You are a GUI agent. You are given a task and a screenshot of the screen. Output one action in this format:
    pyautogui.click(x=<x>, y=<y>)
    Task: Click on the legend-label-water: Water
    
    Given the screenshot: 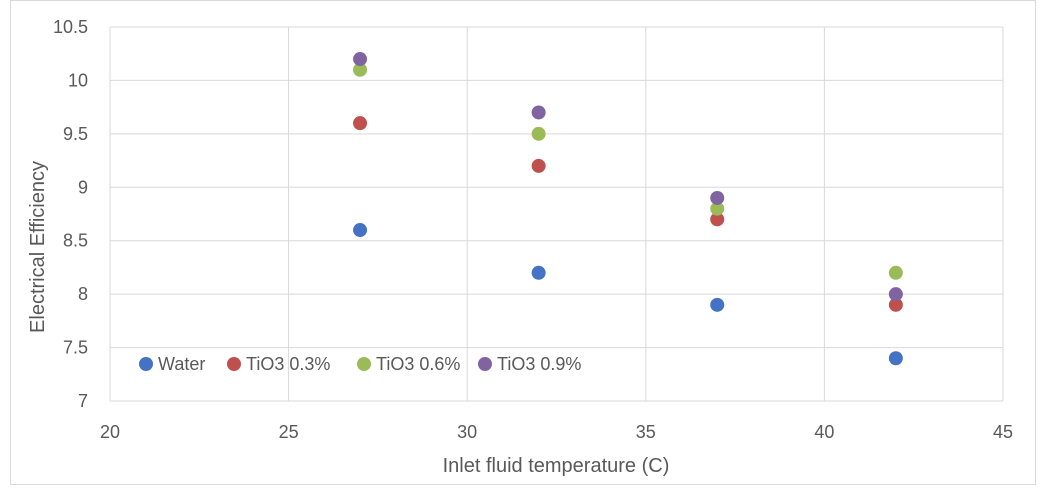 What is the action you would take?
    pyautogui.click(x=181, y=364)
    